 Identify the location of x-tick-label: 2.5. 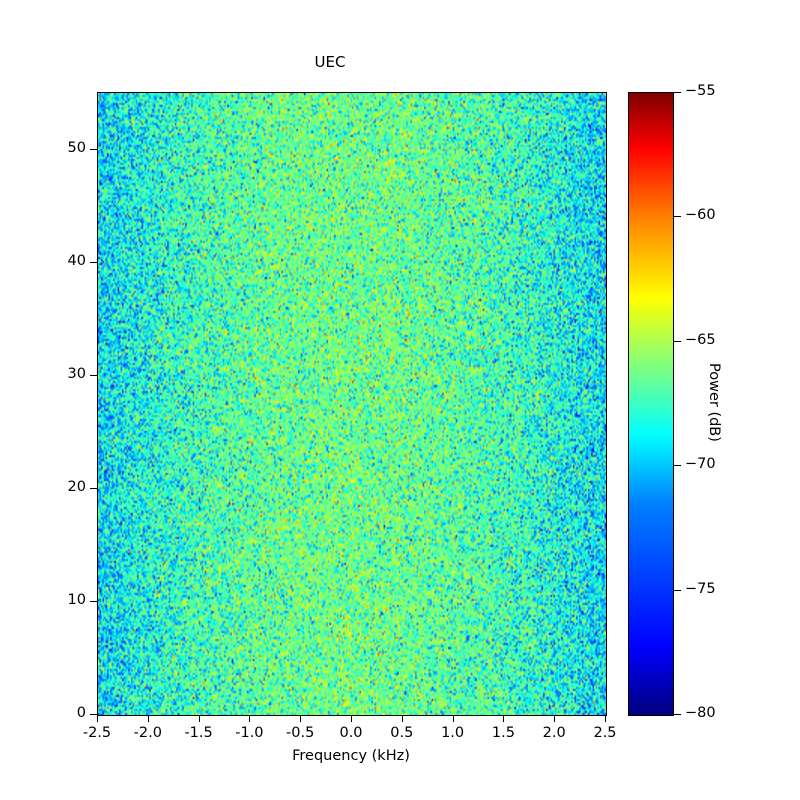
(605, 733).